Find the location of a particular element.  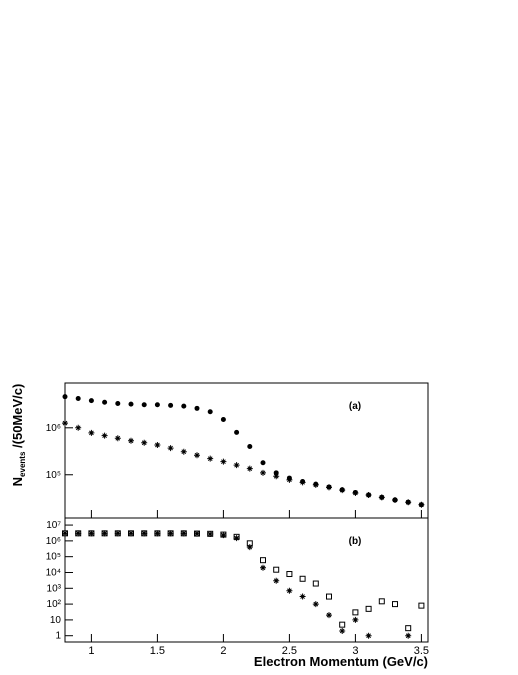

x-axis-label: Electron Momentum (GeV/c) is located at coordinates (341, 661).